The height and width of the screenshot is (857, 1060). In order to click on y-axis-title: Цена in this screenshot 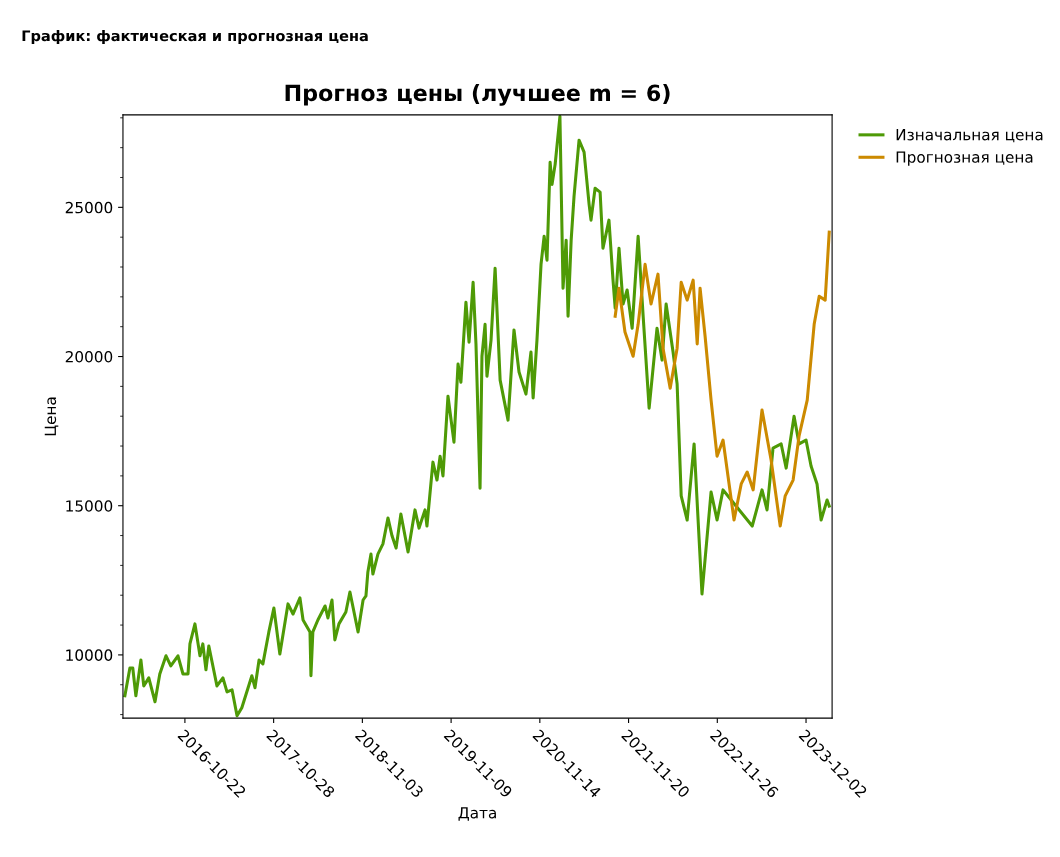, I will do `click(51, 416)`.